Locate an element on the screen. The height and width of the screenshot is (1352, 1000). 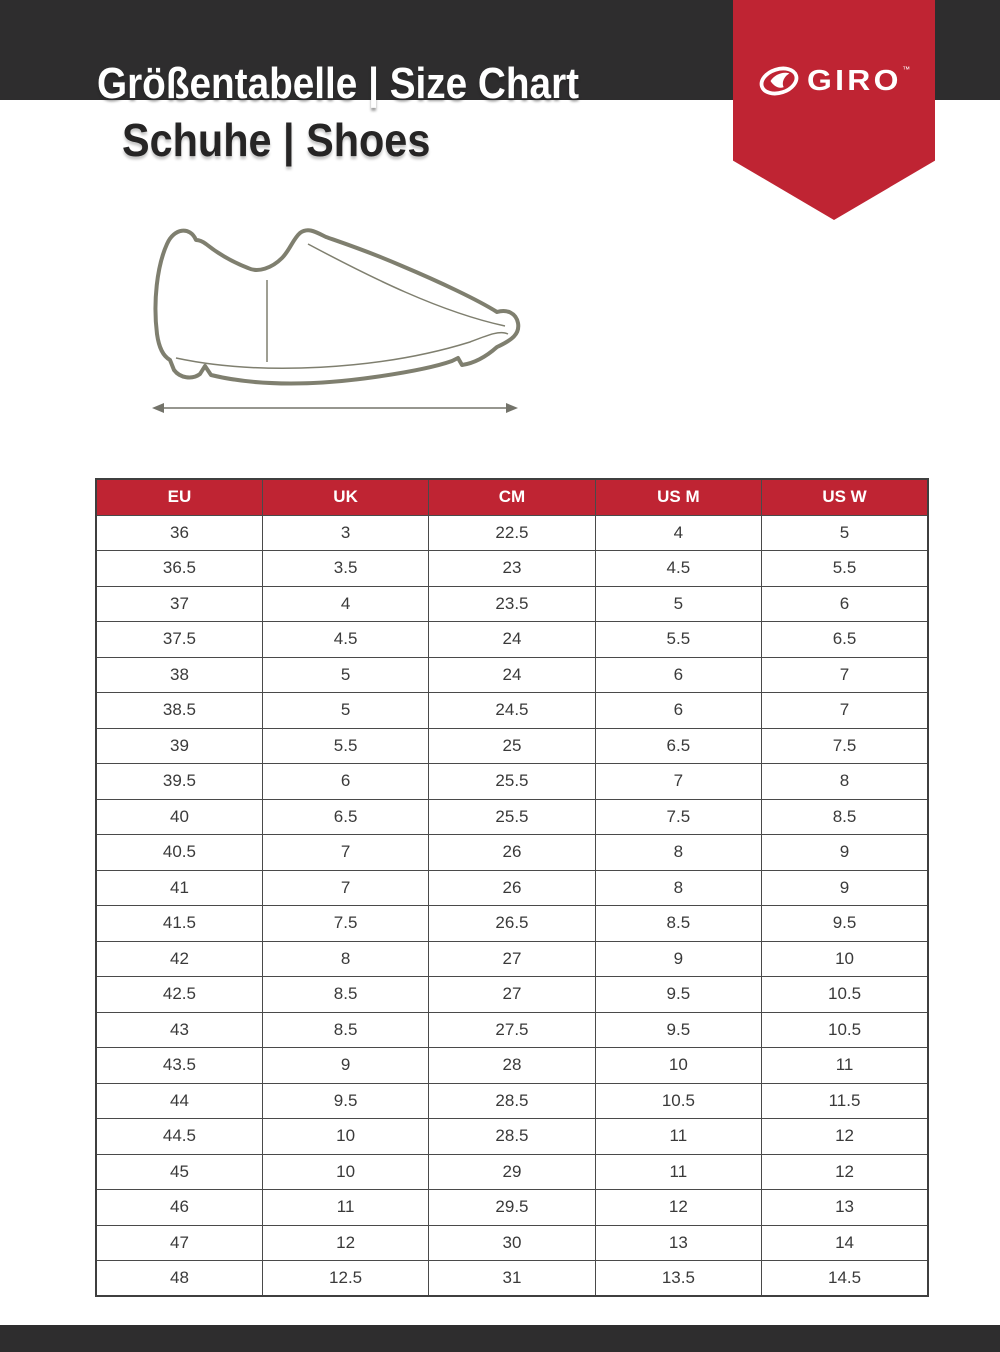
size-cell: 28 is located at coordinates (512, 1065).